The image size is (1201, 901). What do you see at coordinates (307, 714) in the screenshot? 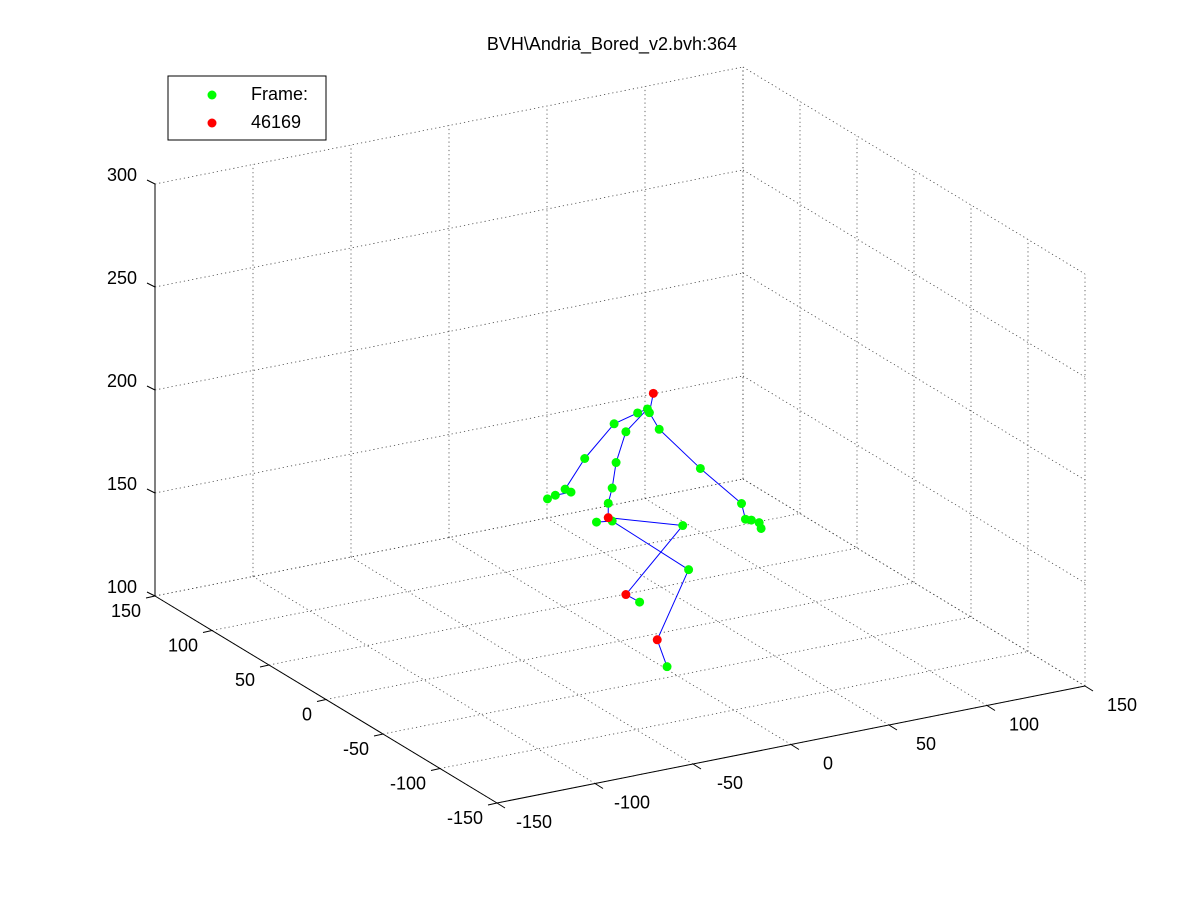
I see `y-tick-label: 0` at bounding box center [307, 714].